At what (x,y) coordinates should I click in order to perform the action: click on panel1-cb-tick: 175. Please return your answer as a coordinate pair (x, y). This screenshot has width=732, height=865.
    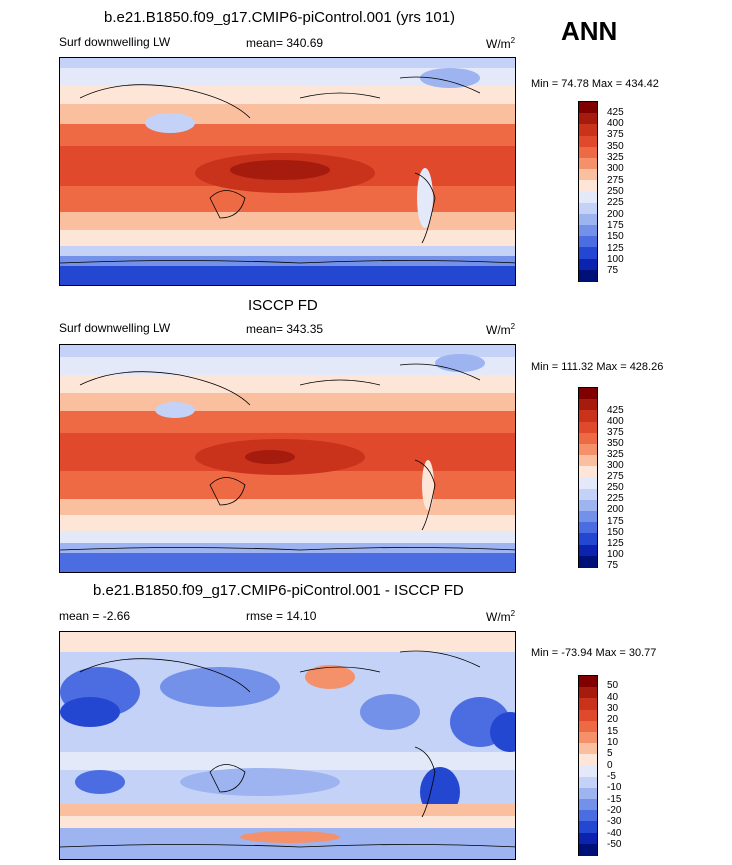
    Looking at the image, I should click on (615, 225).